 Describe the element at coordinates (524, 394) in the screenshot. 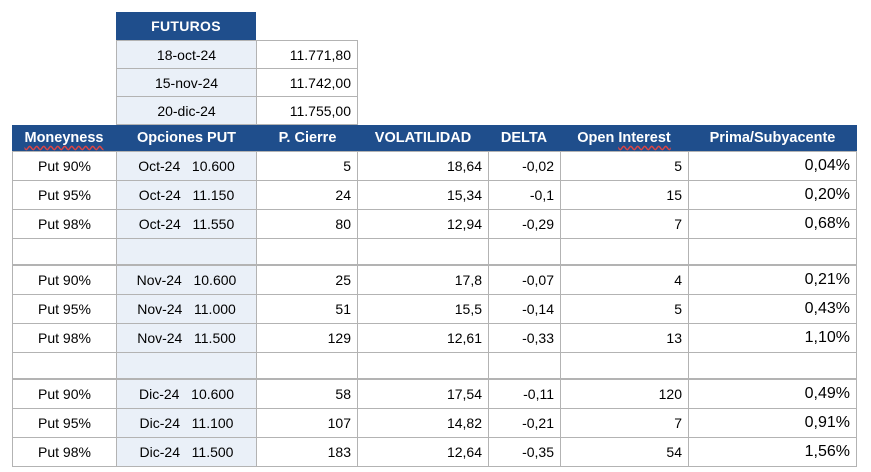

I see `option-delta-cell: -0,11` at that location.